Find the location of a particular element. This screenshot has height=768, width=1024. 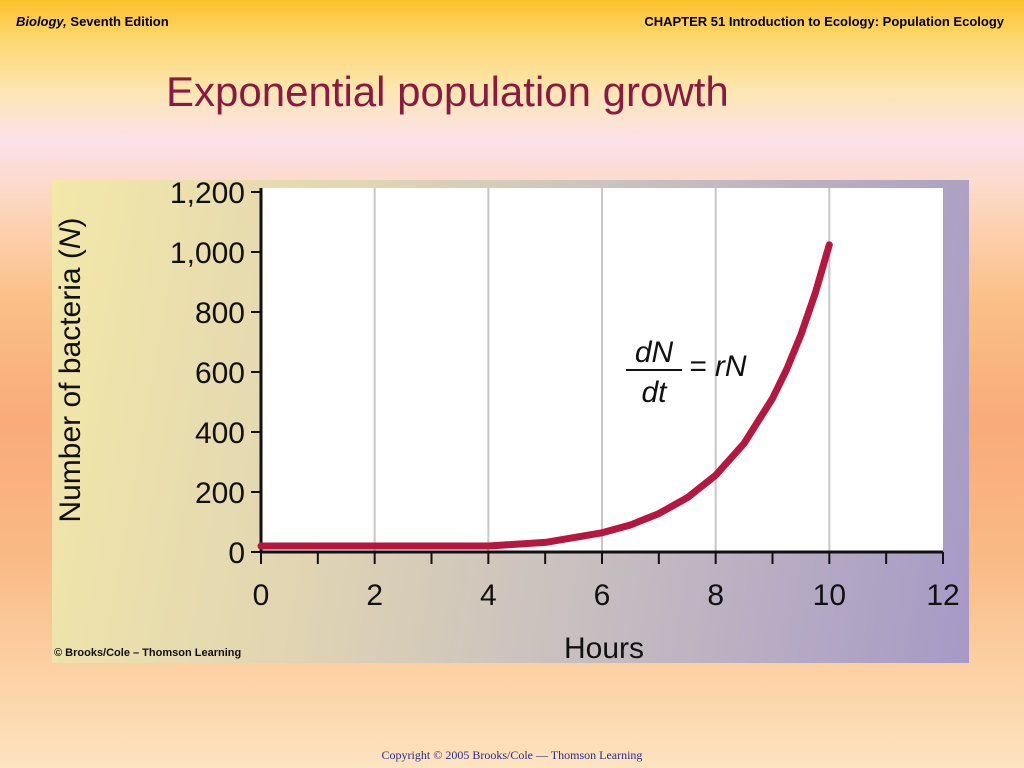

x-tick-label: 2 is located at coordinates (374, 595).